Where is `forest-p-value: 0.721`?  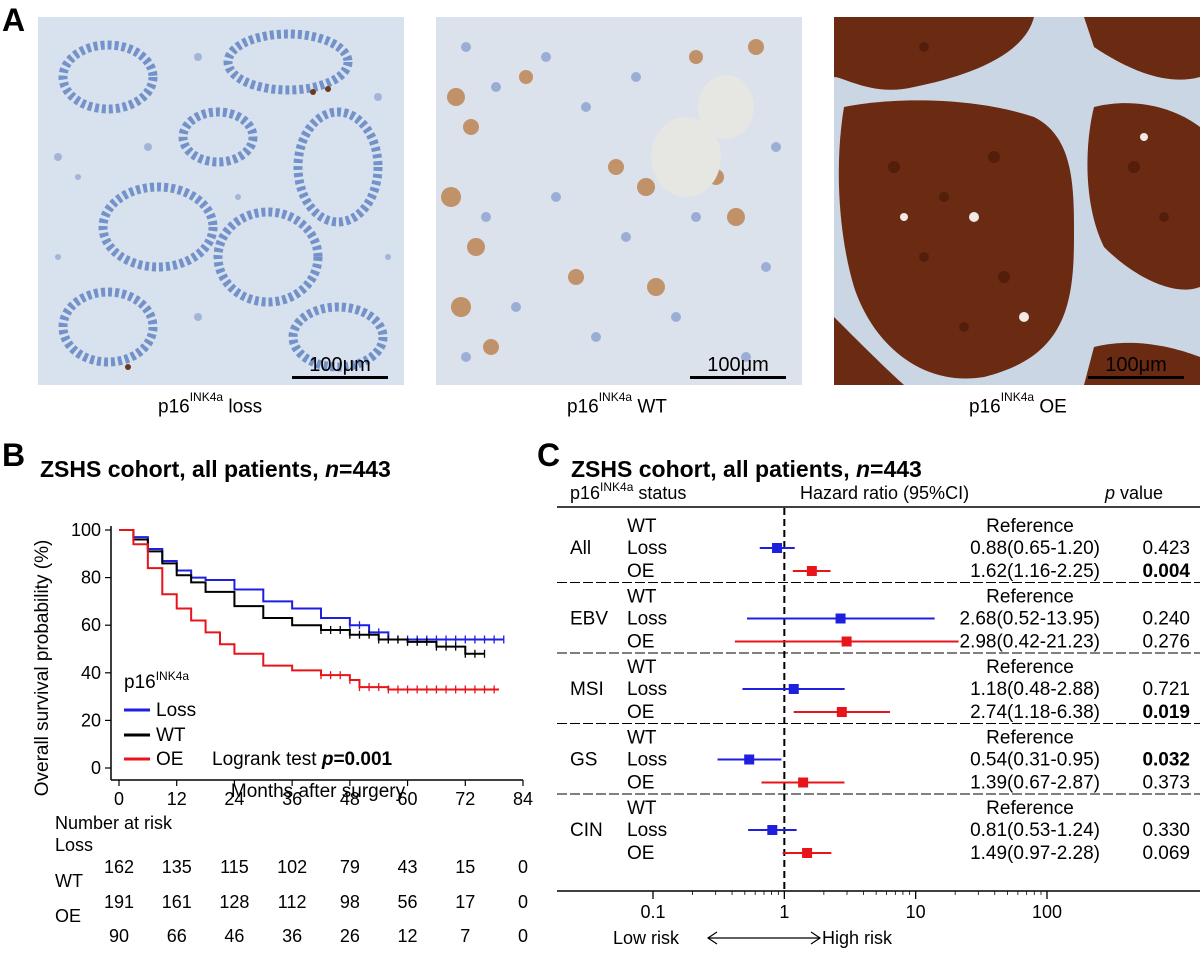 forest-p-value: 0.721 is located at coordinates (1166, 689).